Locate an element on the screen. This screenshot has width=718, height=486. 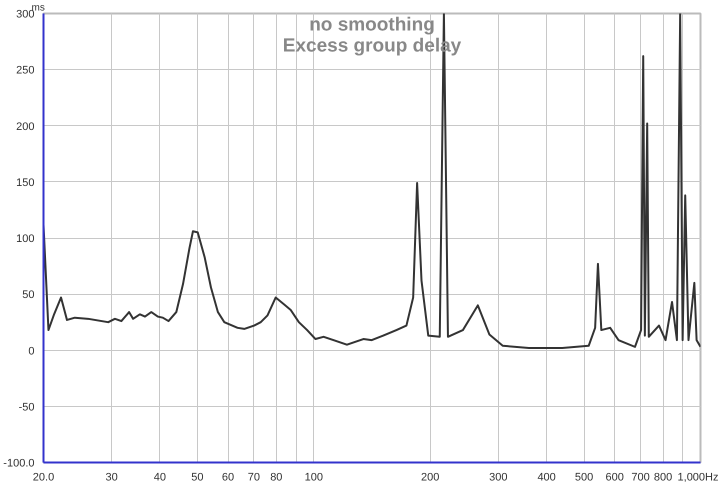
x-tick-label: 600 is located at coordinates (615, 478).